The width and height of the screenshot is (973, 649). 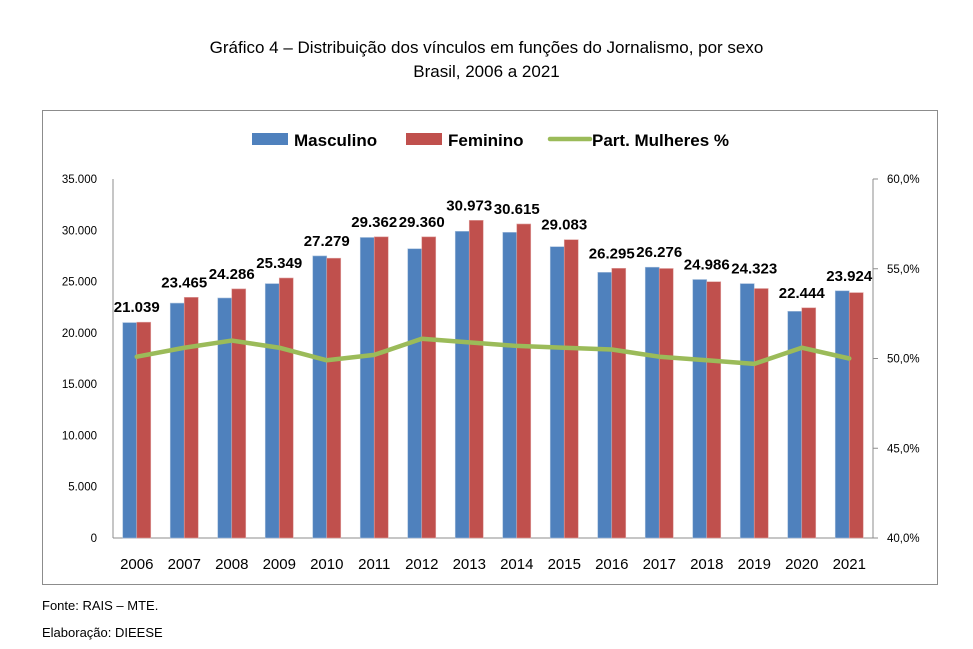 What do you see at coordinates (903, 449) in the screenshot?
I see `y2-tick-label: 45,0%` at bounding box center [903, 449].